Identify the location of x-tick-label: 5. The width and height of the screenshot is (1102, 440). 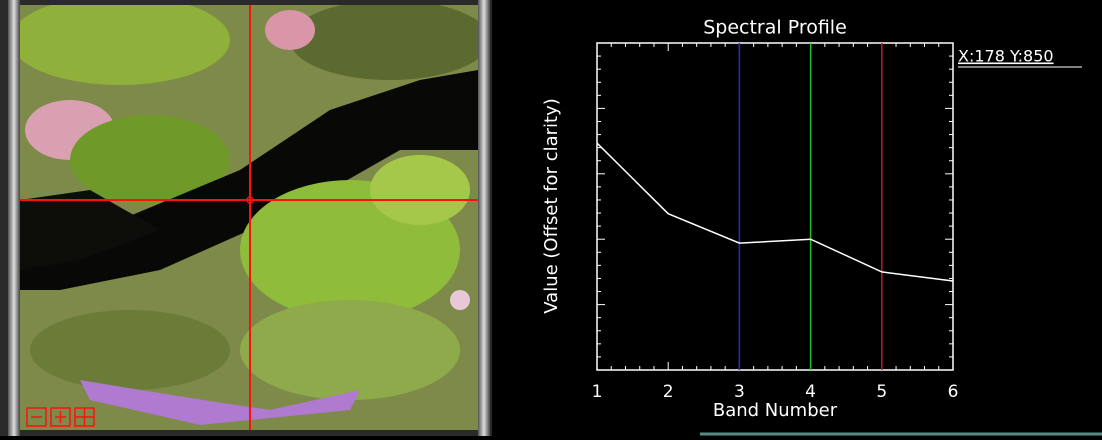
(881, 392).